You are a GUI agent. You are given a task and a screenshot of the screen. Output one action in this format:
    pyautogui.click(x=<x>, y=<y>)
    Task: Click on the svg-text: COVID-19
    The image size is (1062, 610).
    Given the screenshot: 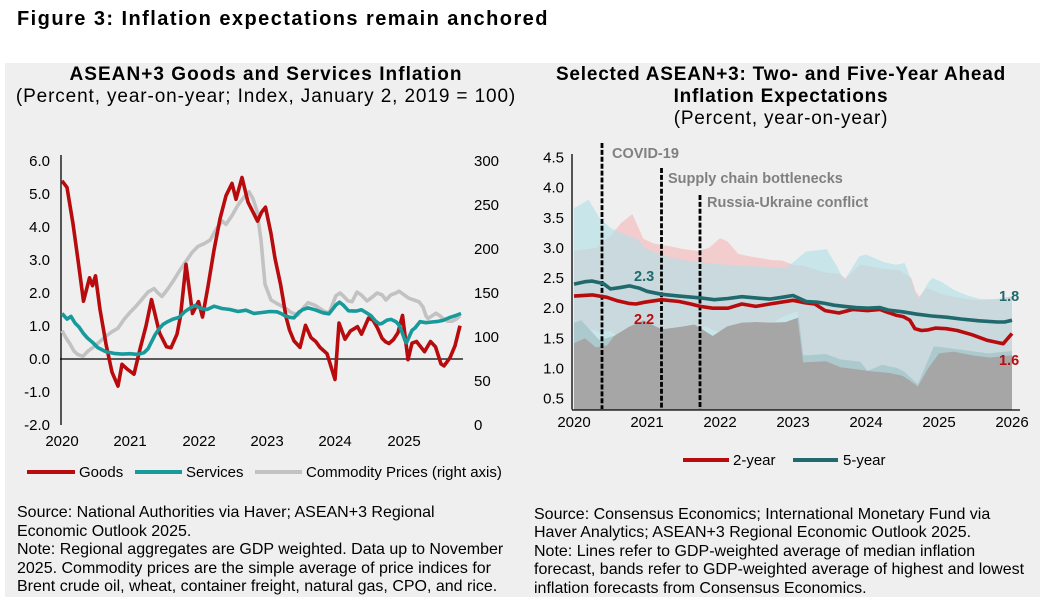 What is the action you would take?
    pyautogui.click(x=645, y=154)
    